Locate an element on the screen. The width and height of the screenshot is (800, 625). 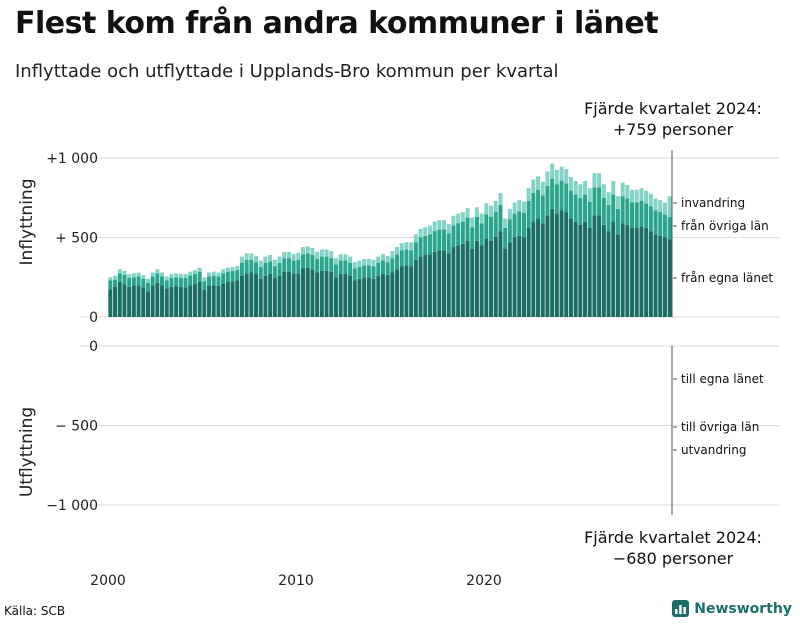
y-tick-label: −1 000 is located at coordinates (72, 506).